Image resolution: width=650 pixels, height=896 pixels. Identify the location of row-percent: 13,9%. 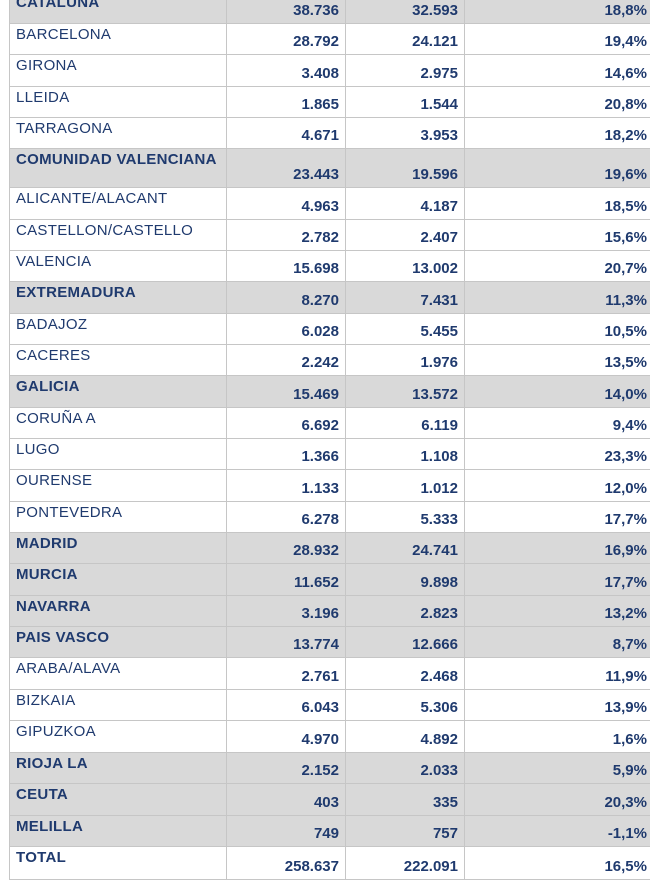
(557, 705).